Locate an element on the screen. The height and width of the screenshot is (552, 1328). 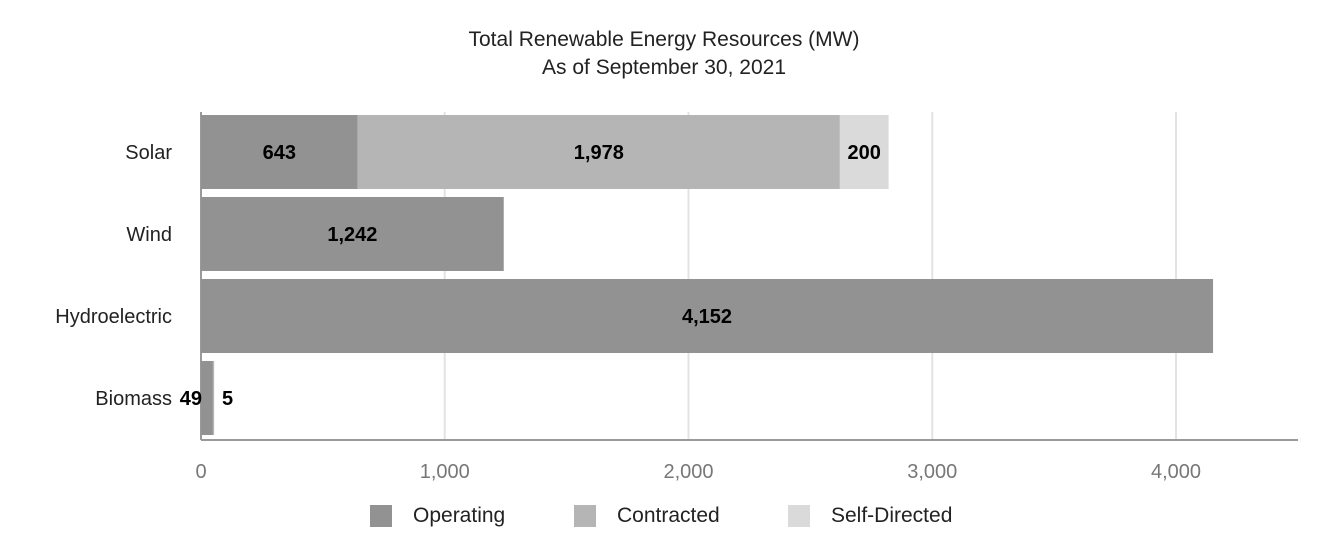
bar-wind-operating is located at coordinates (352, 234).